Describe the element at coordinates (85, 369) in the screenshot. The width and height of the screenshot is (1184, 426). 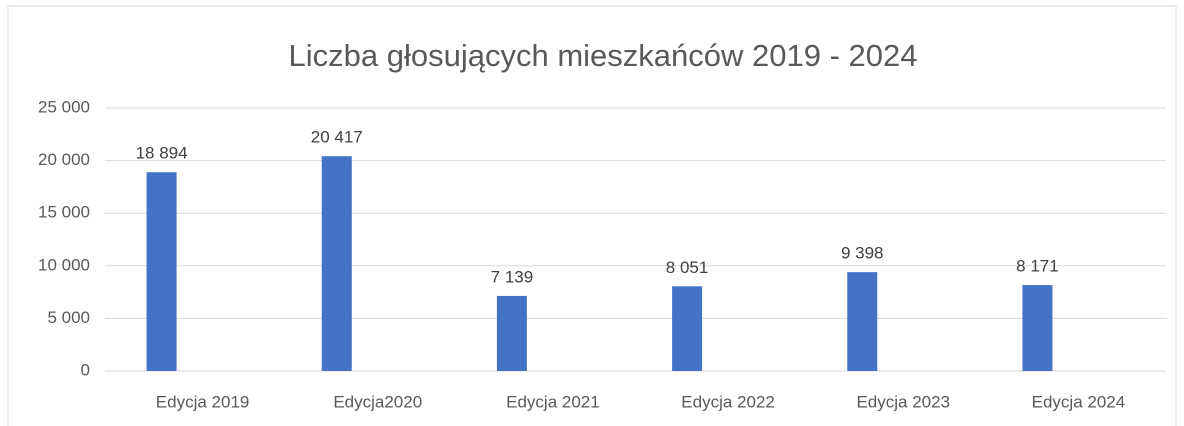
I see `y-tick-label: 0` at that location.